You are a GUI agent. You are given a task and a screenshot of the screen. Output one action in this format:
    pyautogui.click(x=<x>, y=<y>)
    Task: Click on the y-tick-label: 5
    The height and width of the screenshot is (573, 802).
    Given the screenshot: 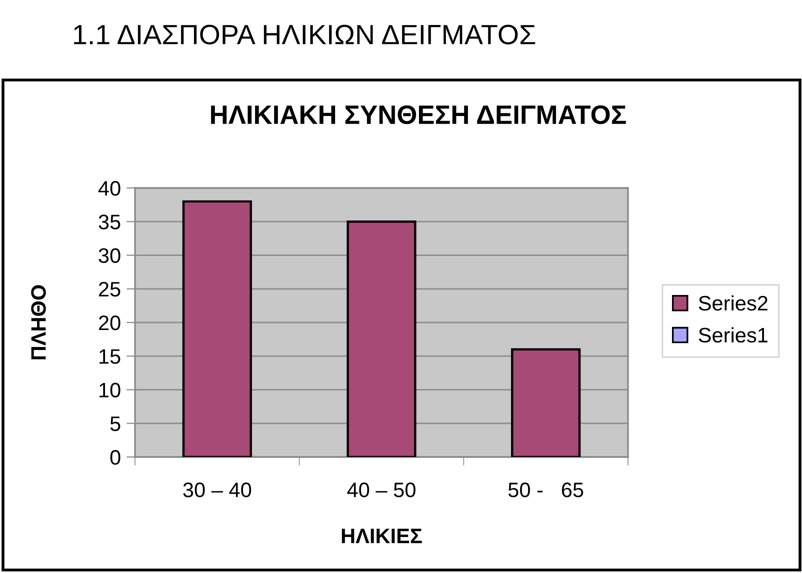 What is the action you would take?
    pyautogui.click(x=115, y=424)
    